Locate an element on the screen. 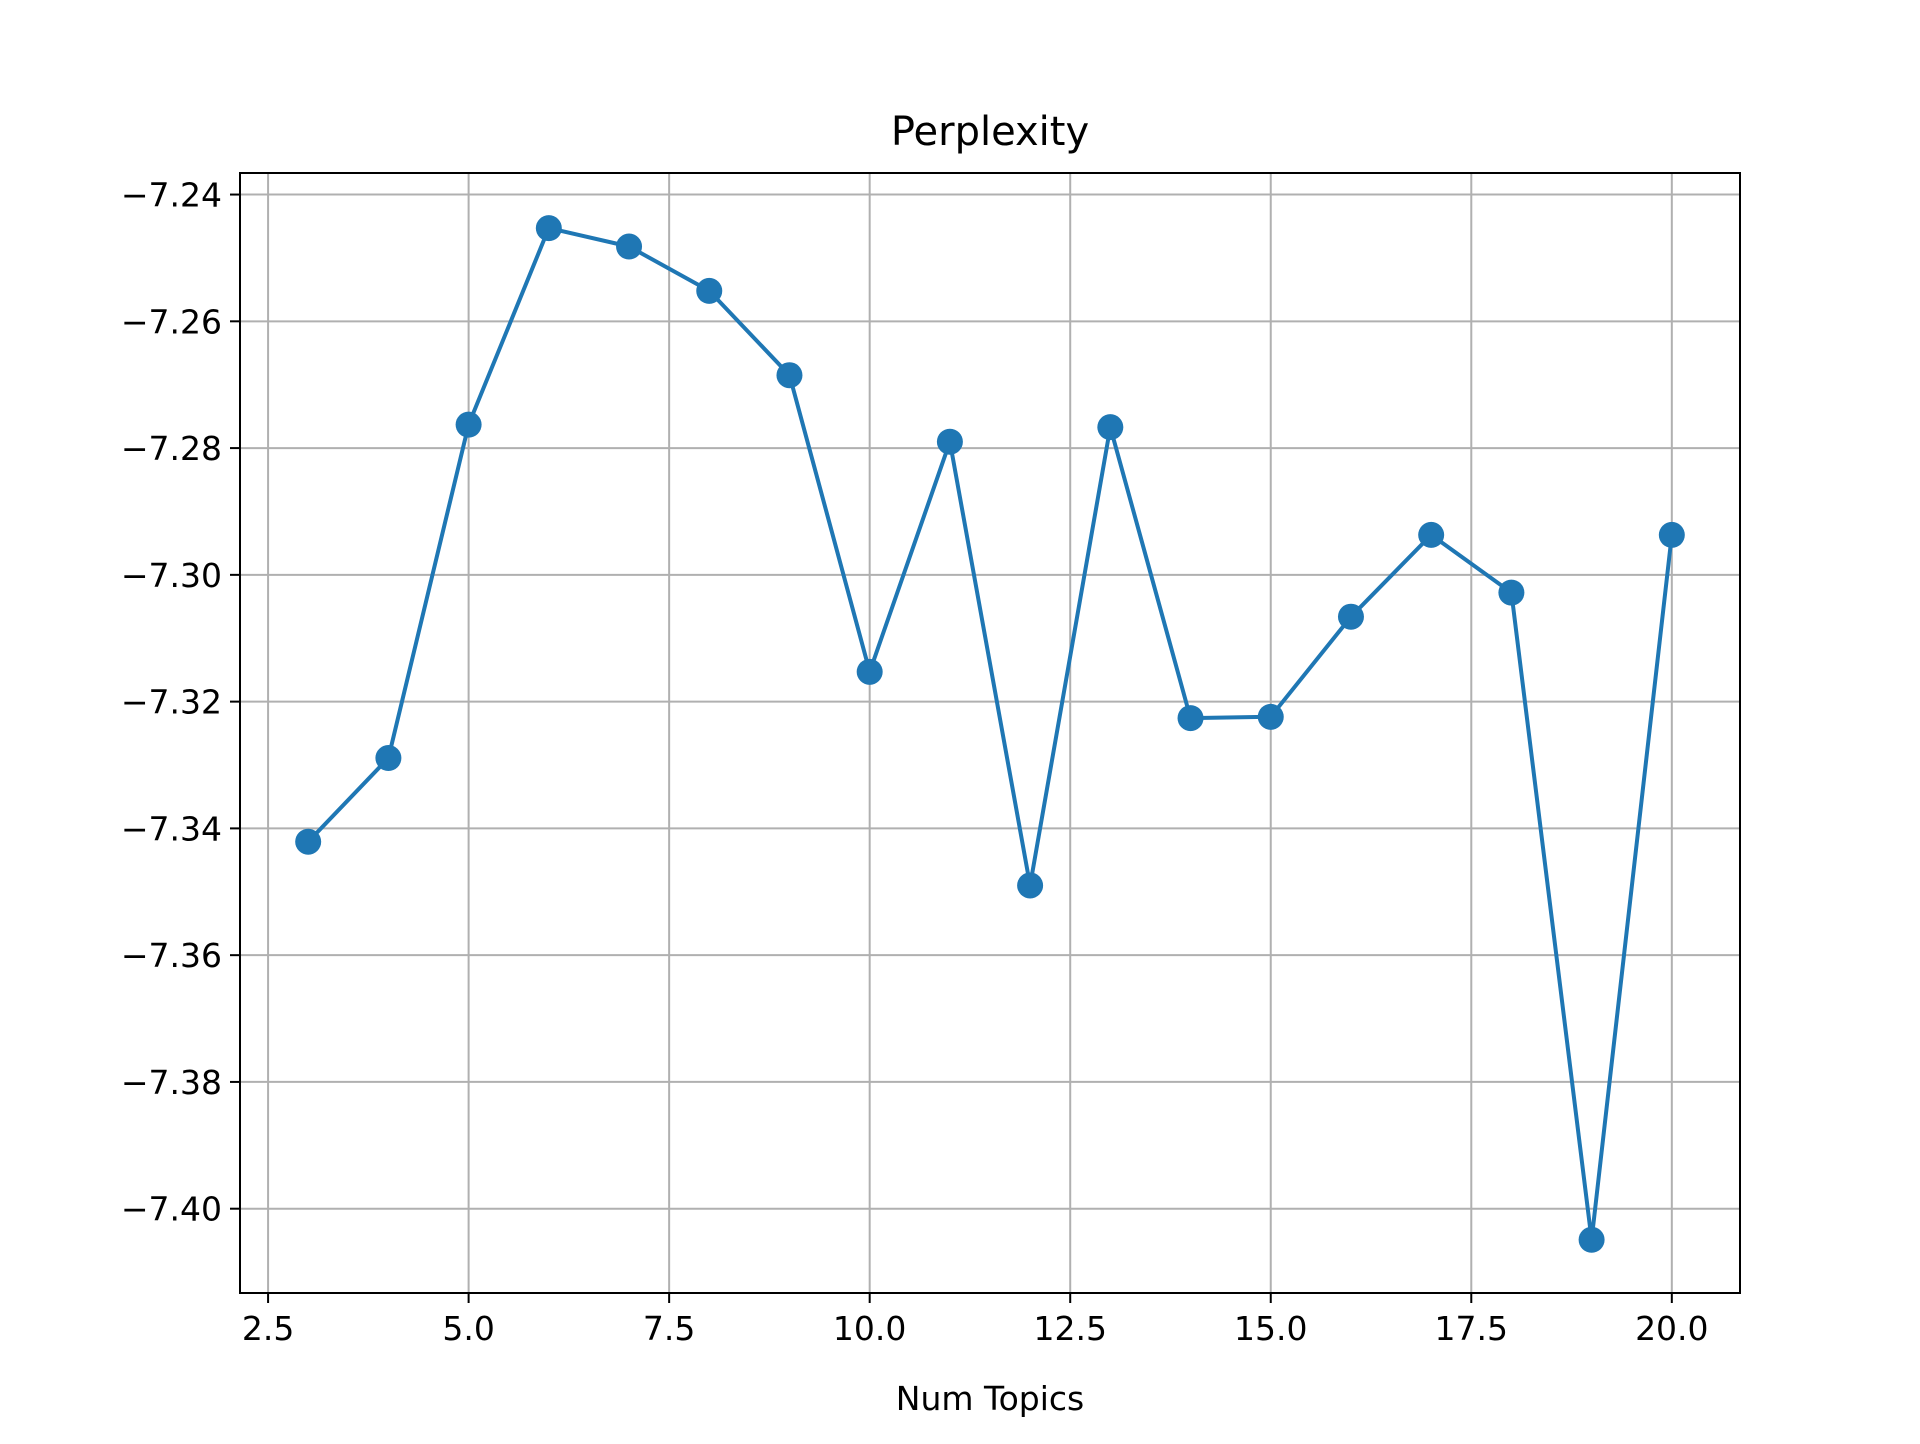 The width and height of the screenshot is (1920, 1444). y-tick-label: −7.26 is located at coordinates (171, 321).